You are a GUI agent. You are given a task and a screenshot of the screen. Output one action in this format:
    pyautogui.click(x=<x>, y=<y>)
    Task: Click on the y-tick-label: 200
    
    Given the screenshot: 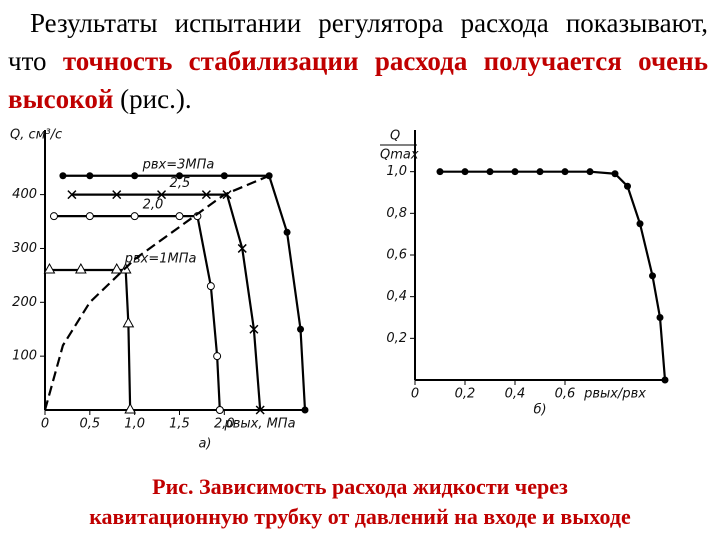 What is the action you would take?
    pyautogui.click(x=24, y=302)
    